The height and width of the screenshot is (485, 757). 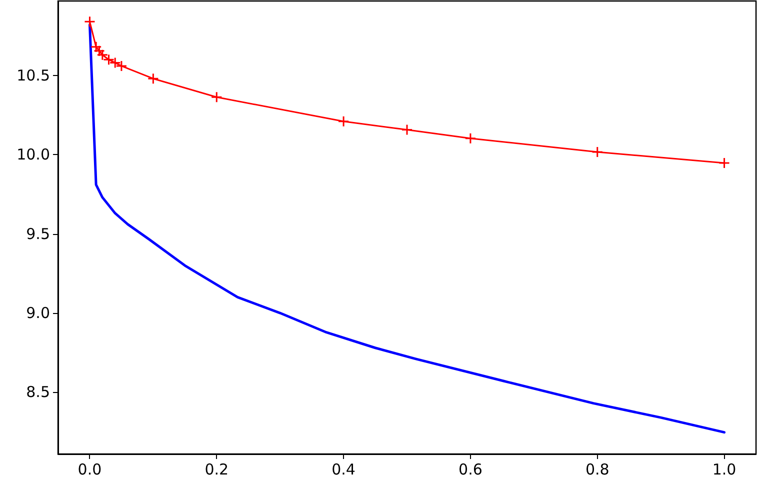 What do you see at coordinates (38, 392) in the screenshot?
I see `y-tick-label: 8.5` at bounding box center [38, 392].